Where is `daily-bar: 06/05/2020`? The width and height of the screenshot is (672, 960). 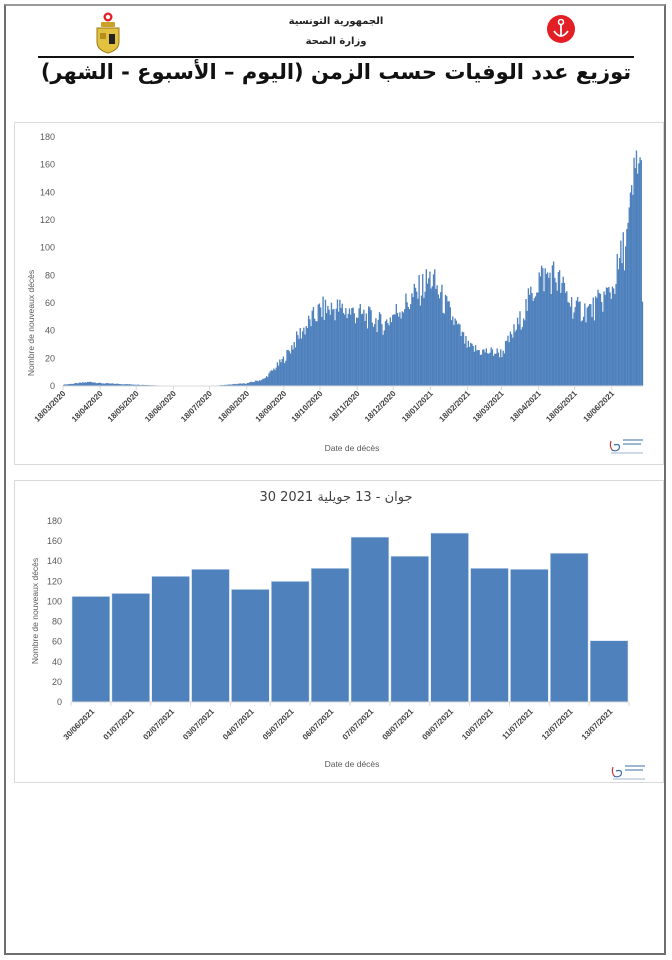
daily-bar: 06/05/2020 is located at coordinates (122, 385).